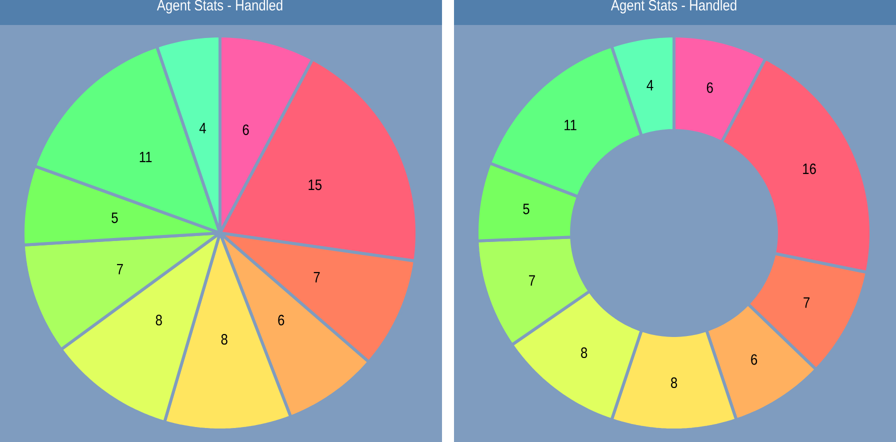  What do you see at coordinates (809, 169) in the screenshot?
I see `data-label: 16` at bounding box center [809, 169].